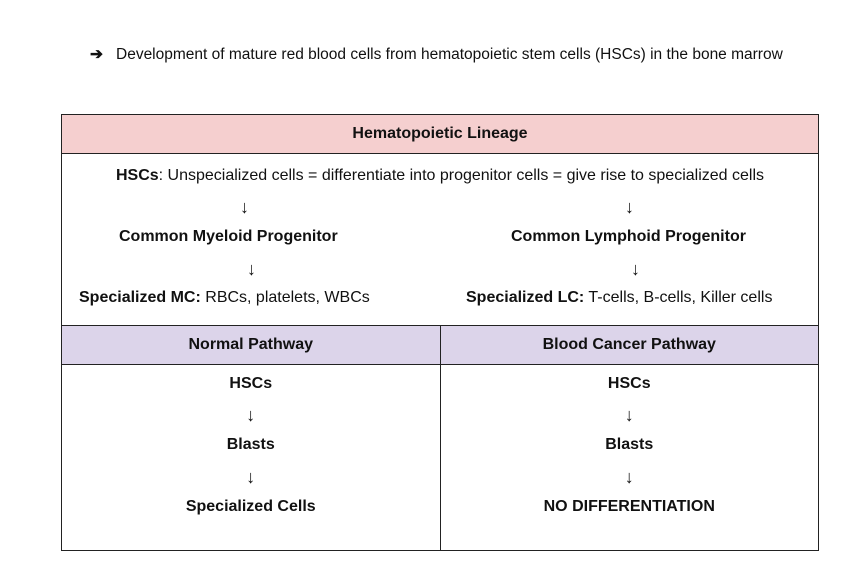 The image size is (866, 576). Describe the element at coordinates (140, 297) in the screenshot. I see `mc-label: Specialized MC:` at that location.